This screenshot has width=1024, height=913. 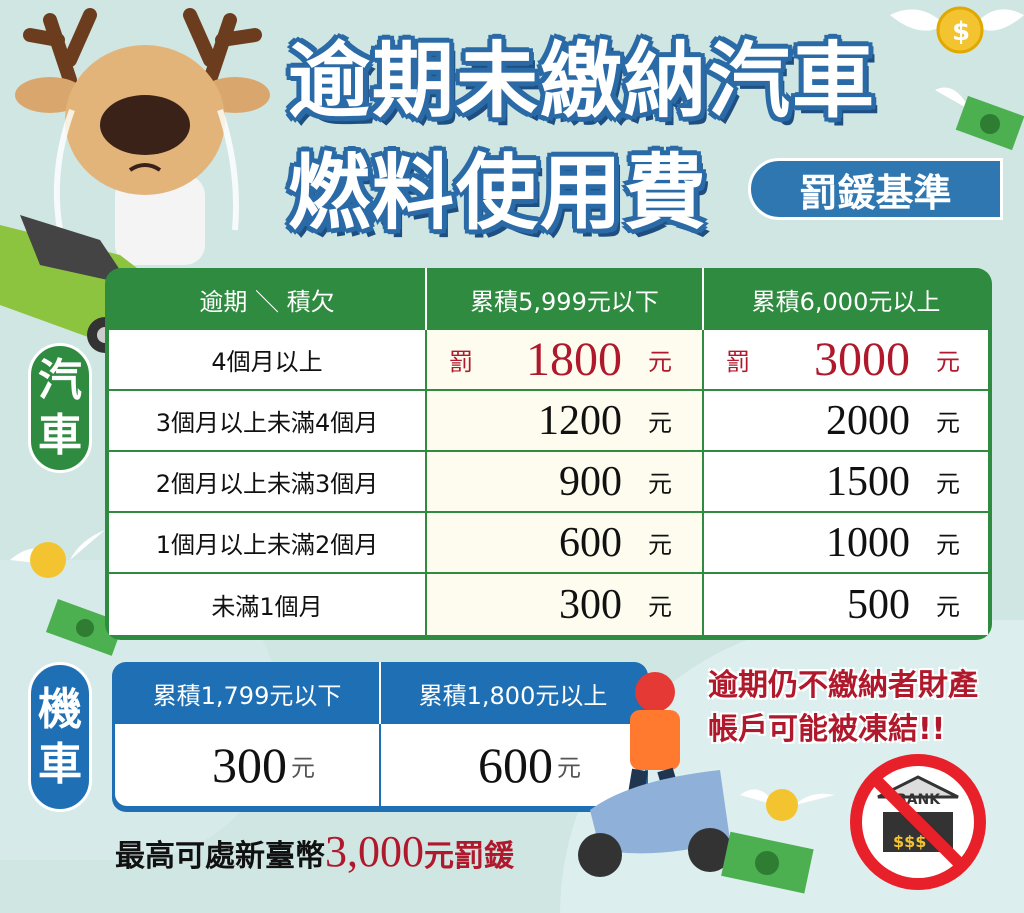 I want to click on fine-amount: 900, so click(x=590, y=481).